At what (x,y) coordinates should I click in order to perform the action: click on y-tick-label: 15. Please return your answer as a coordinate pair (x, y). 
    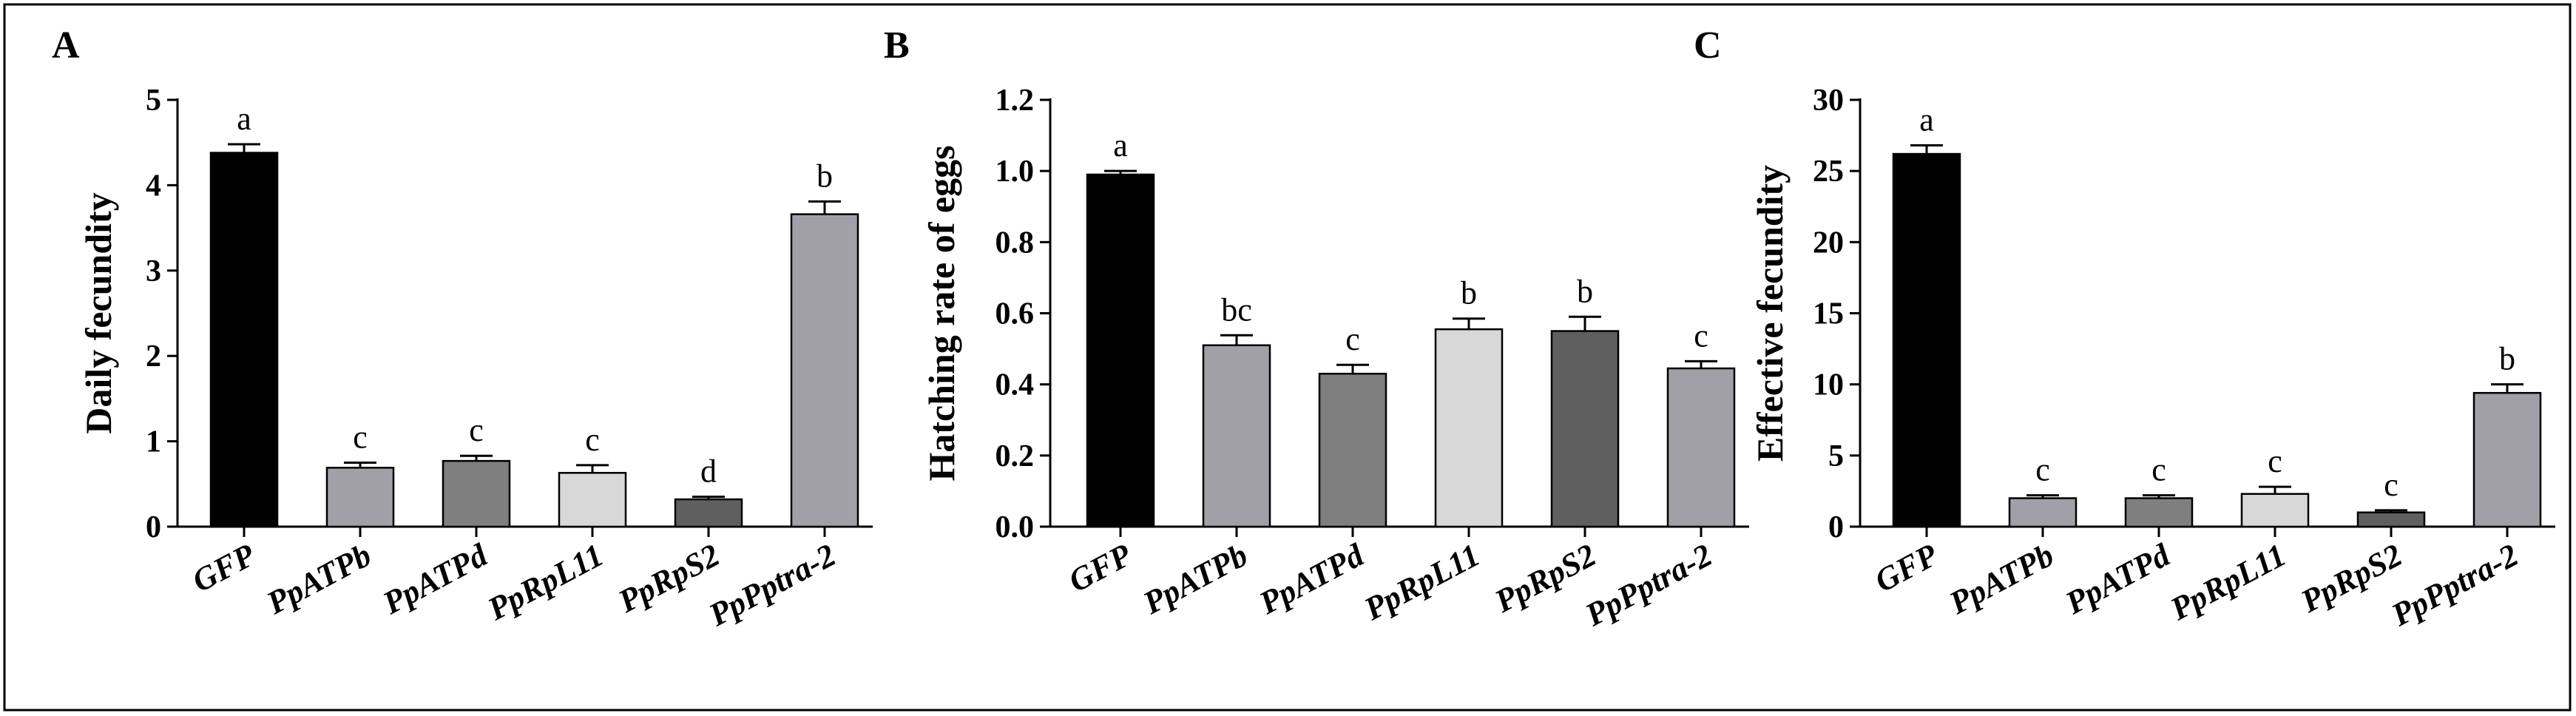
    Looking at the image, I should click on (1828, 314).